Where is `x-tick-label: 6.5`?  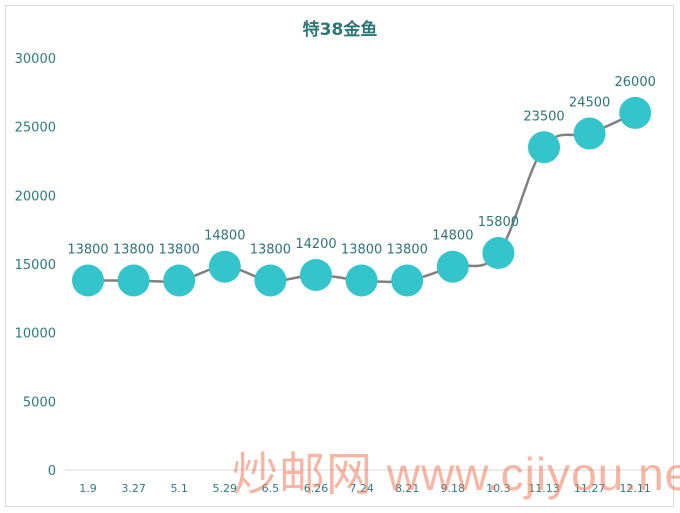 x-tick-label: 6.5 is located at coordinates (271, 488).